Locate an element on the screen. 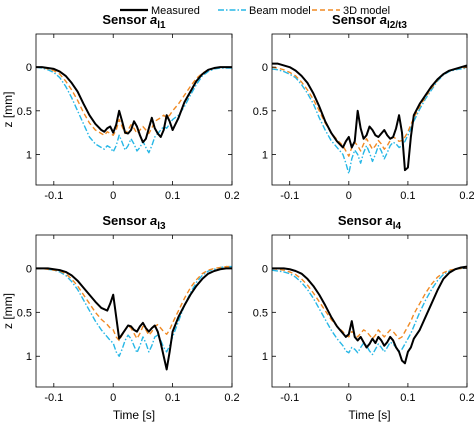 Image resolution: width=474 pixels, height=427 pixels. panel-title: Sensor al4 is located at coordinates (370, 222).